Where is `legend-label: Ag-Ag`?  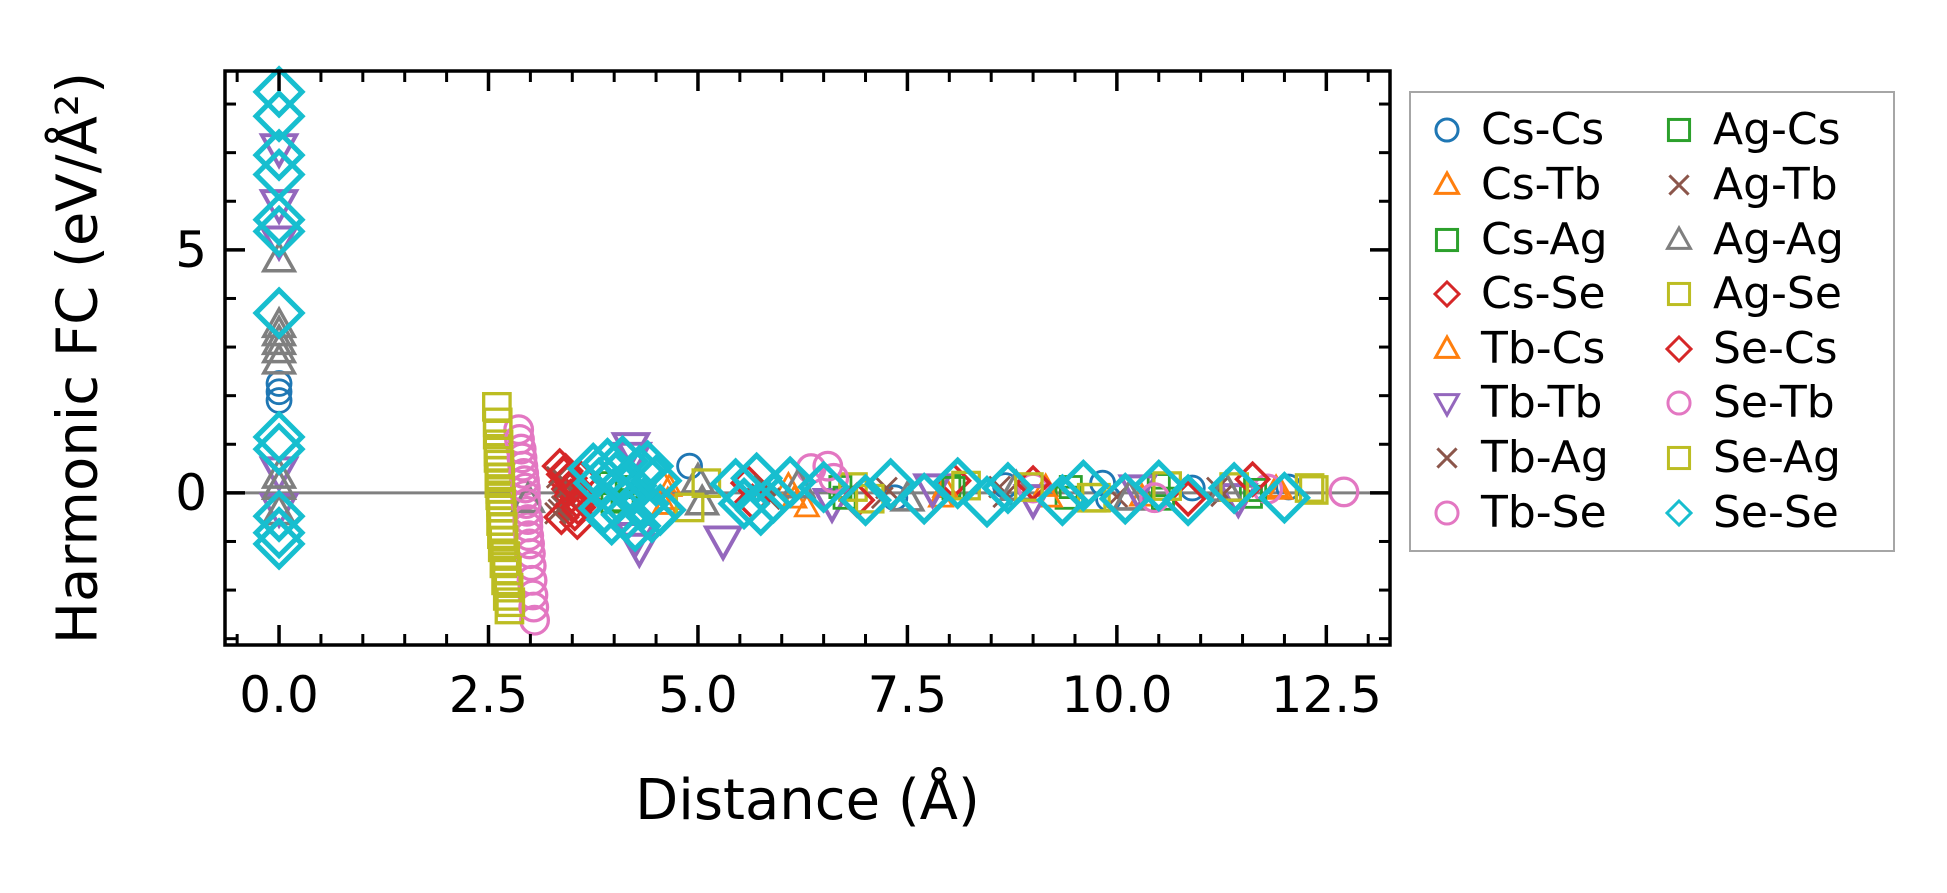
legend-label: Ag-Ag is located at coordinates (1778, 239).